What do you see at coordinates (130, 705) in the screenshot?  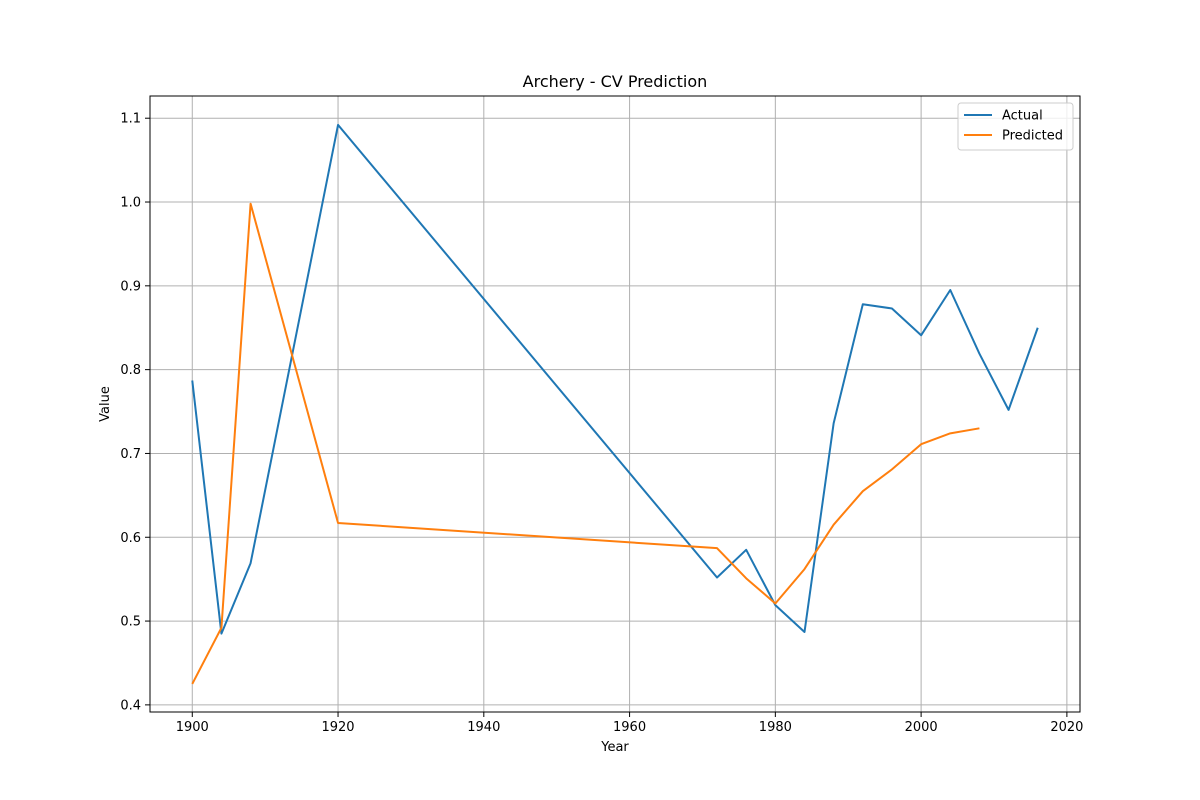 I see `y-tick-label: 0.4` at bounding box center [130, 705].